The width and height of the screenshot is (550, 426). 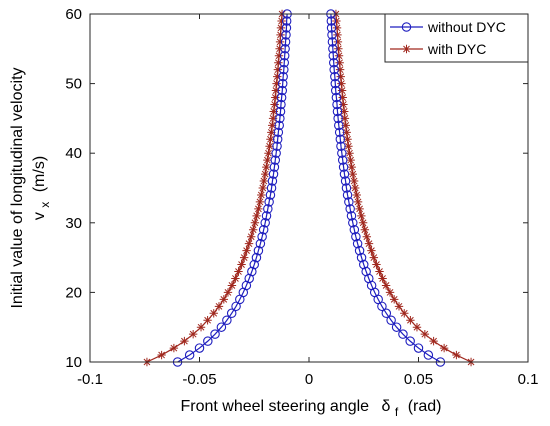 What do you see at coordinates (73, 153) in the screenshot?
I see `y-tick-label: 40` at bounding box center [73, 153].